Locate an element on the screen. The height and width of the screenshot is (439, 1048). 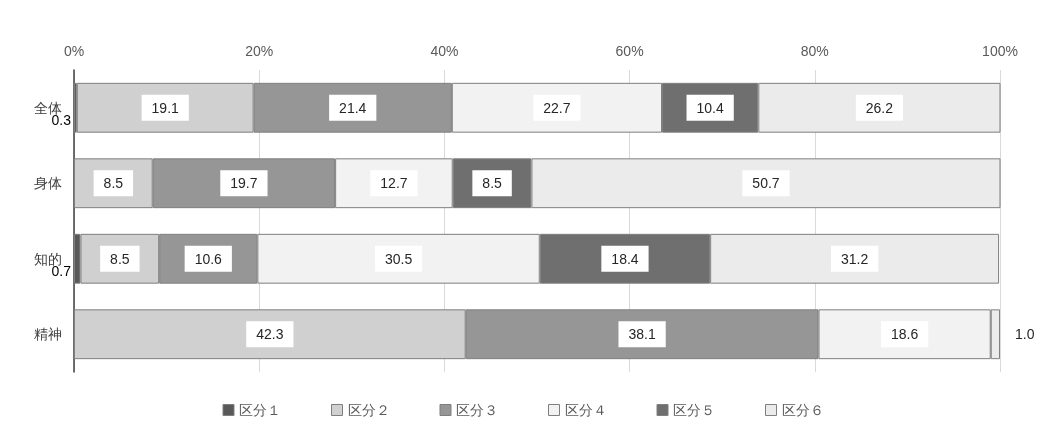
data-label: 42.3 is located at coordinates (270, 334).